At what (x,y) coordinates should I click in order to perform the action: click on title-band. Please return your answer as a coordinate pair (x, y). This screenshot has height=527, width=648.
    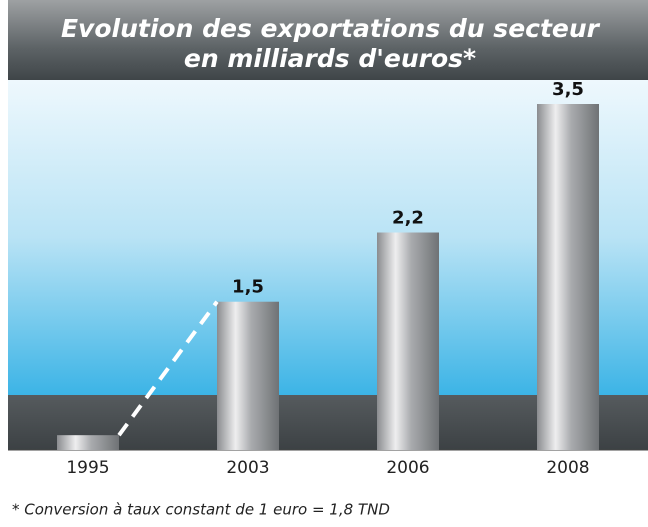
    Looking at the image, I should click on (328, 40).